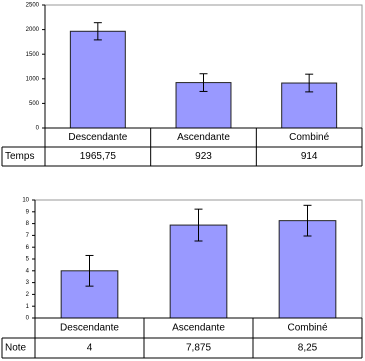 This screenshot has width=365, height=361. Describe the element at coordinates (28, 236) in the screenshot. I see `y-tick-label: 7` at that location.